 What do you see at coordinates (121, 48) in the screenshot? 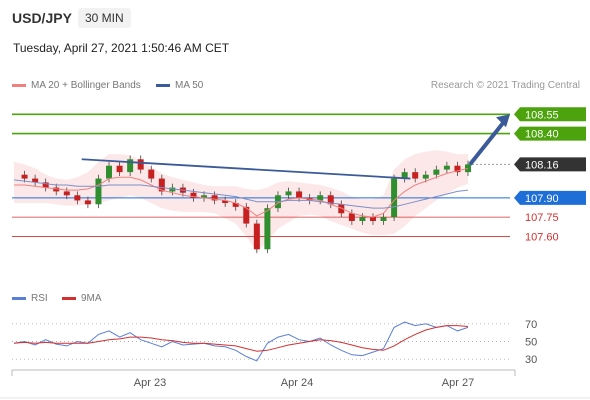
I see `timestamp: Tuesday, April 27, 2021 1:50:46 AM CET` at bounding box center [121, 48].